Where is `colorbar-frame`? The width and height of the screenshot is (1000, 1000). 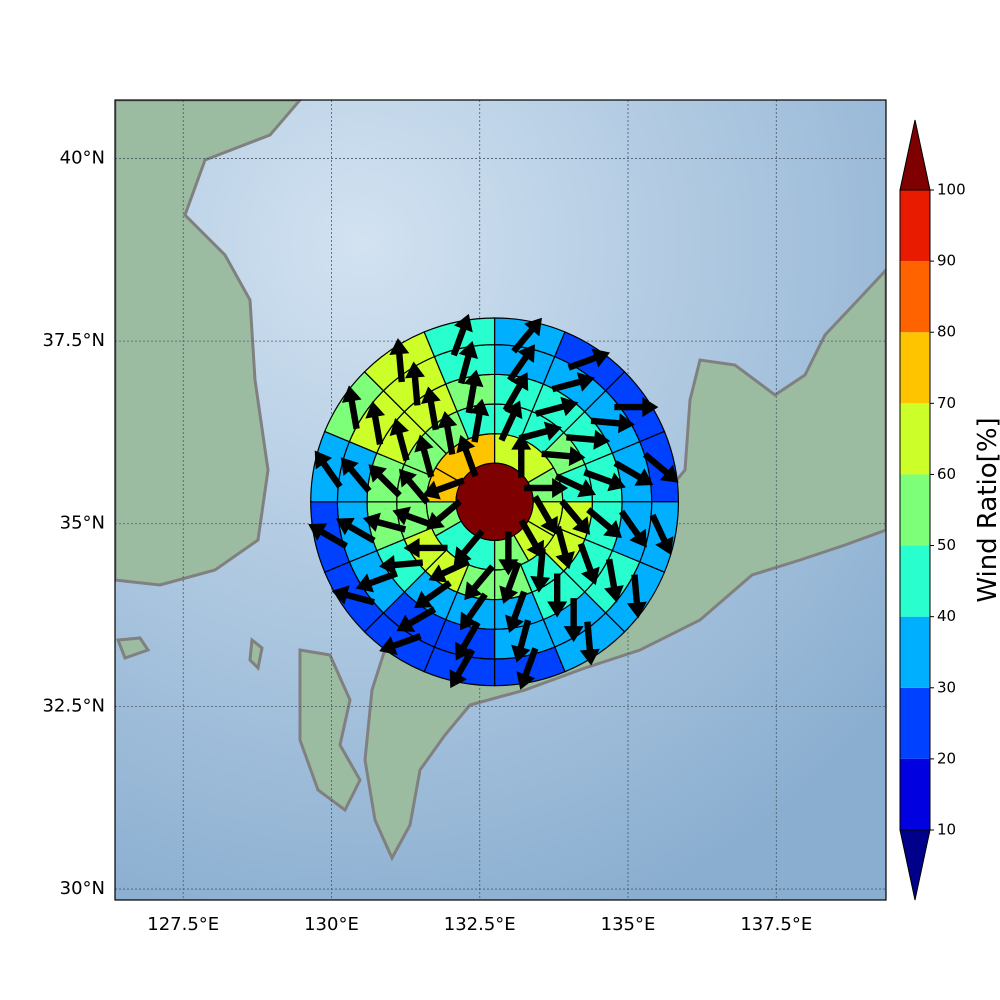 colorbar-frame is located at coordinates (915, 510).